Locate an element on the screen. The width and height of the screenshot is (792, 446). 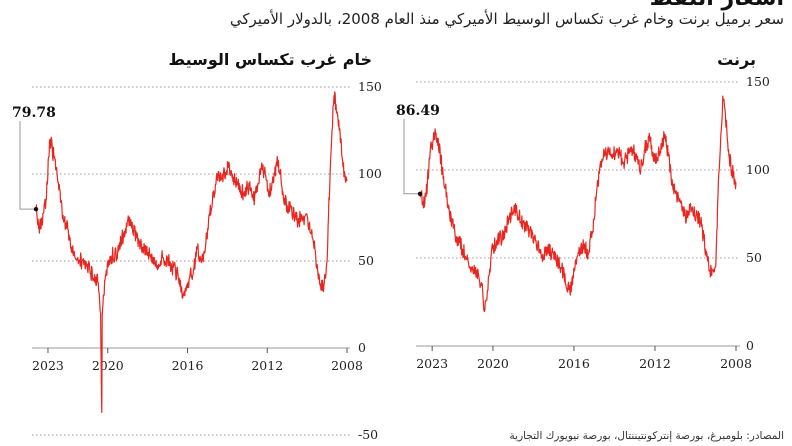
page-title: أسعار النفط is located at coordinates (717, 5).